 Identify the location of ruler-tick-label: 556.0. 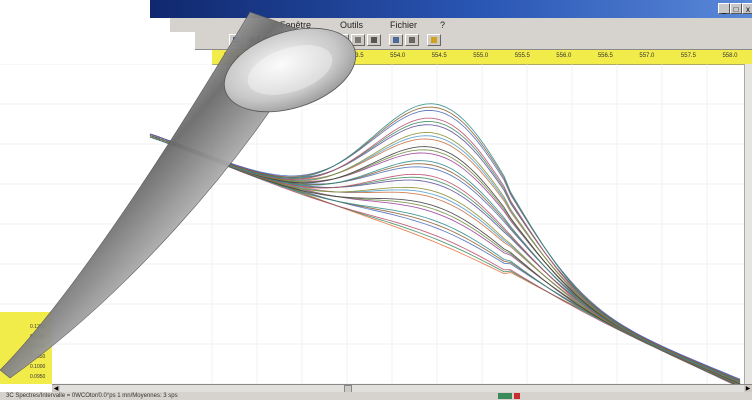
(564, 56).